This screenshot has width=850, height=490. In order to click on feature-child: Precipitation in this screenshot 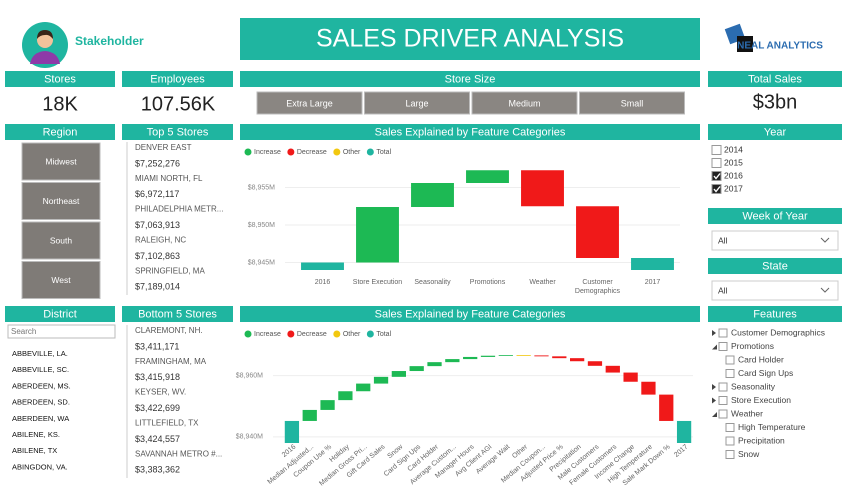, I will do `click(761, 440)`.